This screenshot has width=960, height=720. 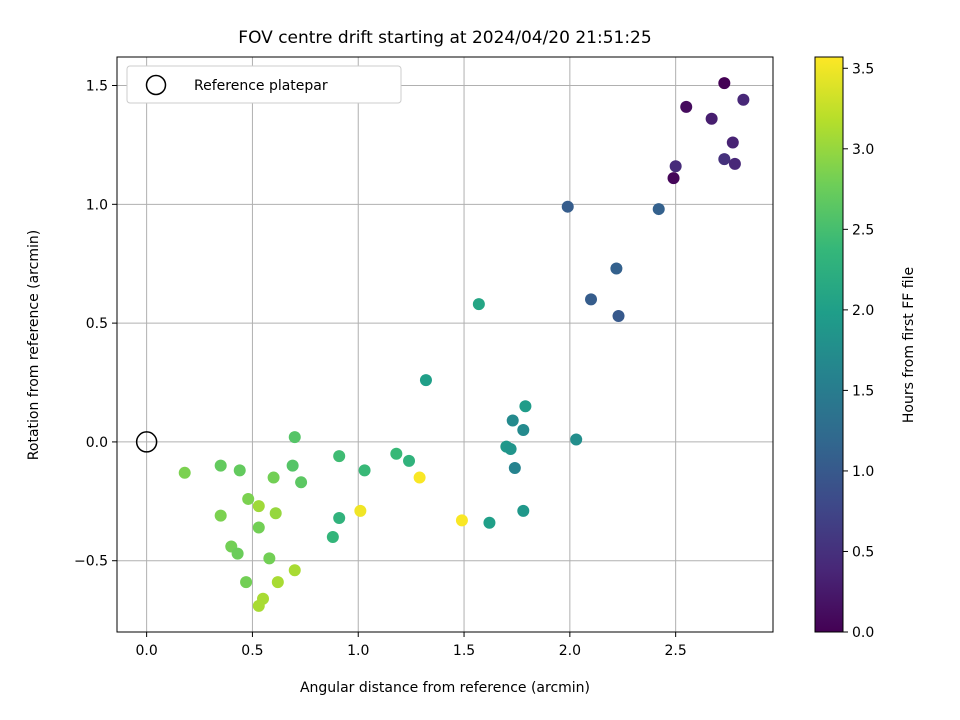 What do you see at coordinates (34, 345) in the screenshot?
I see `y-axis-label: Rotation from reference (arcmin)` at bounding box center [34, 345].